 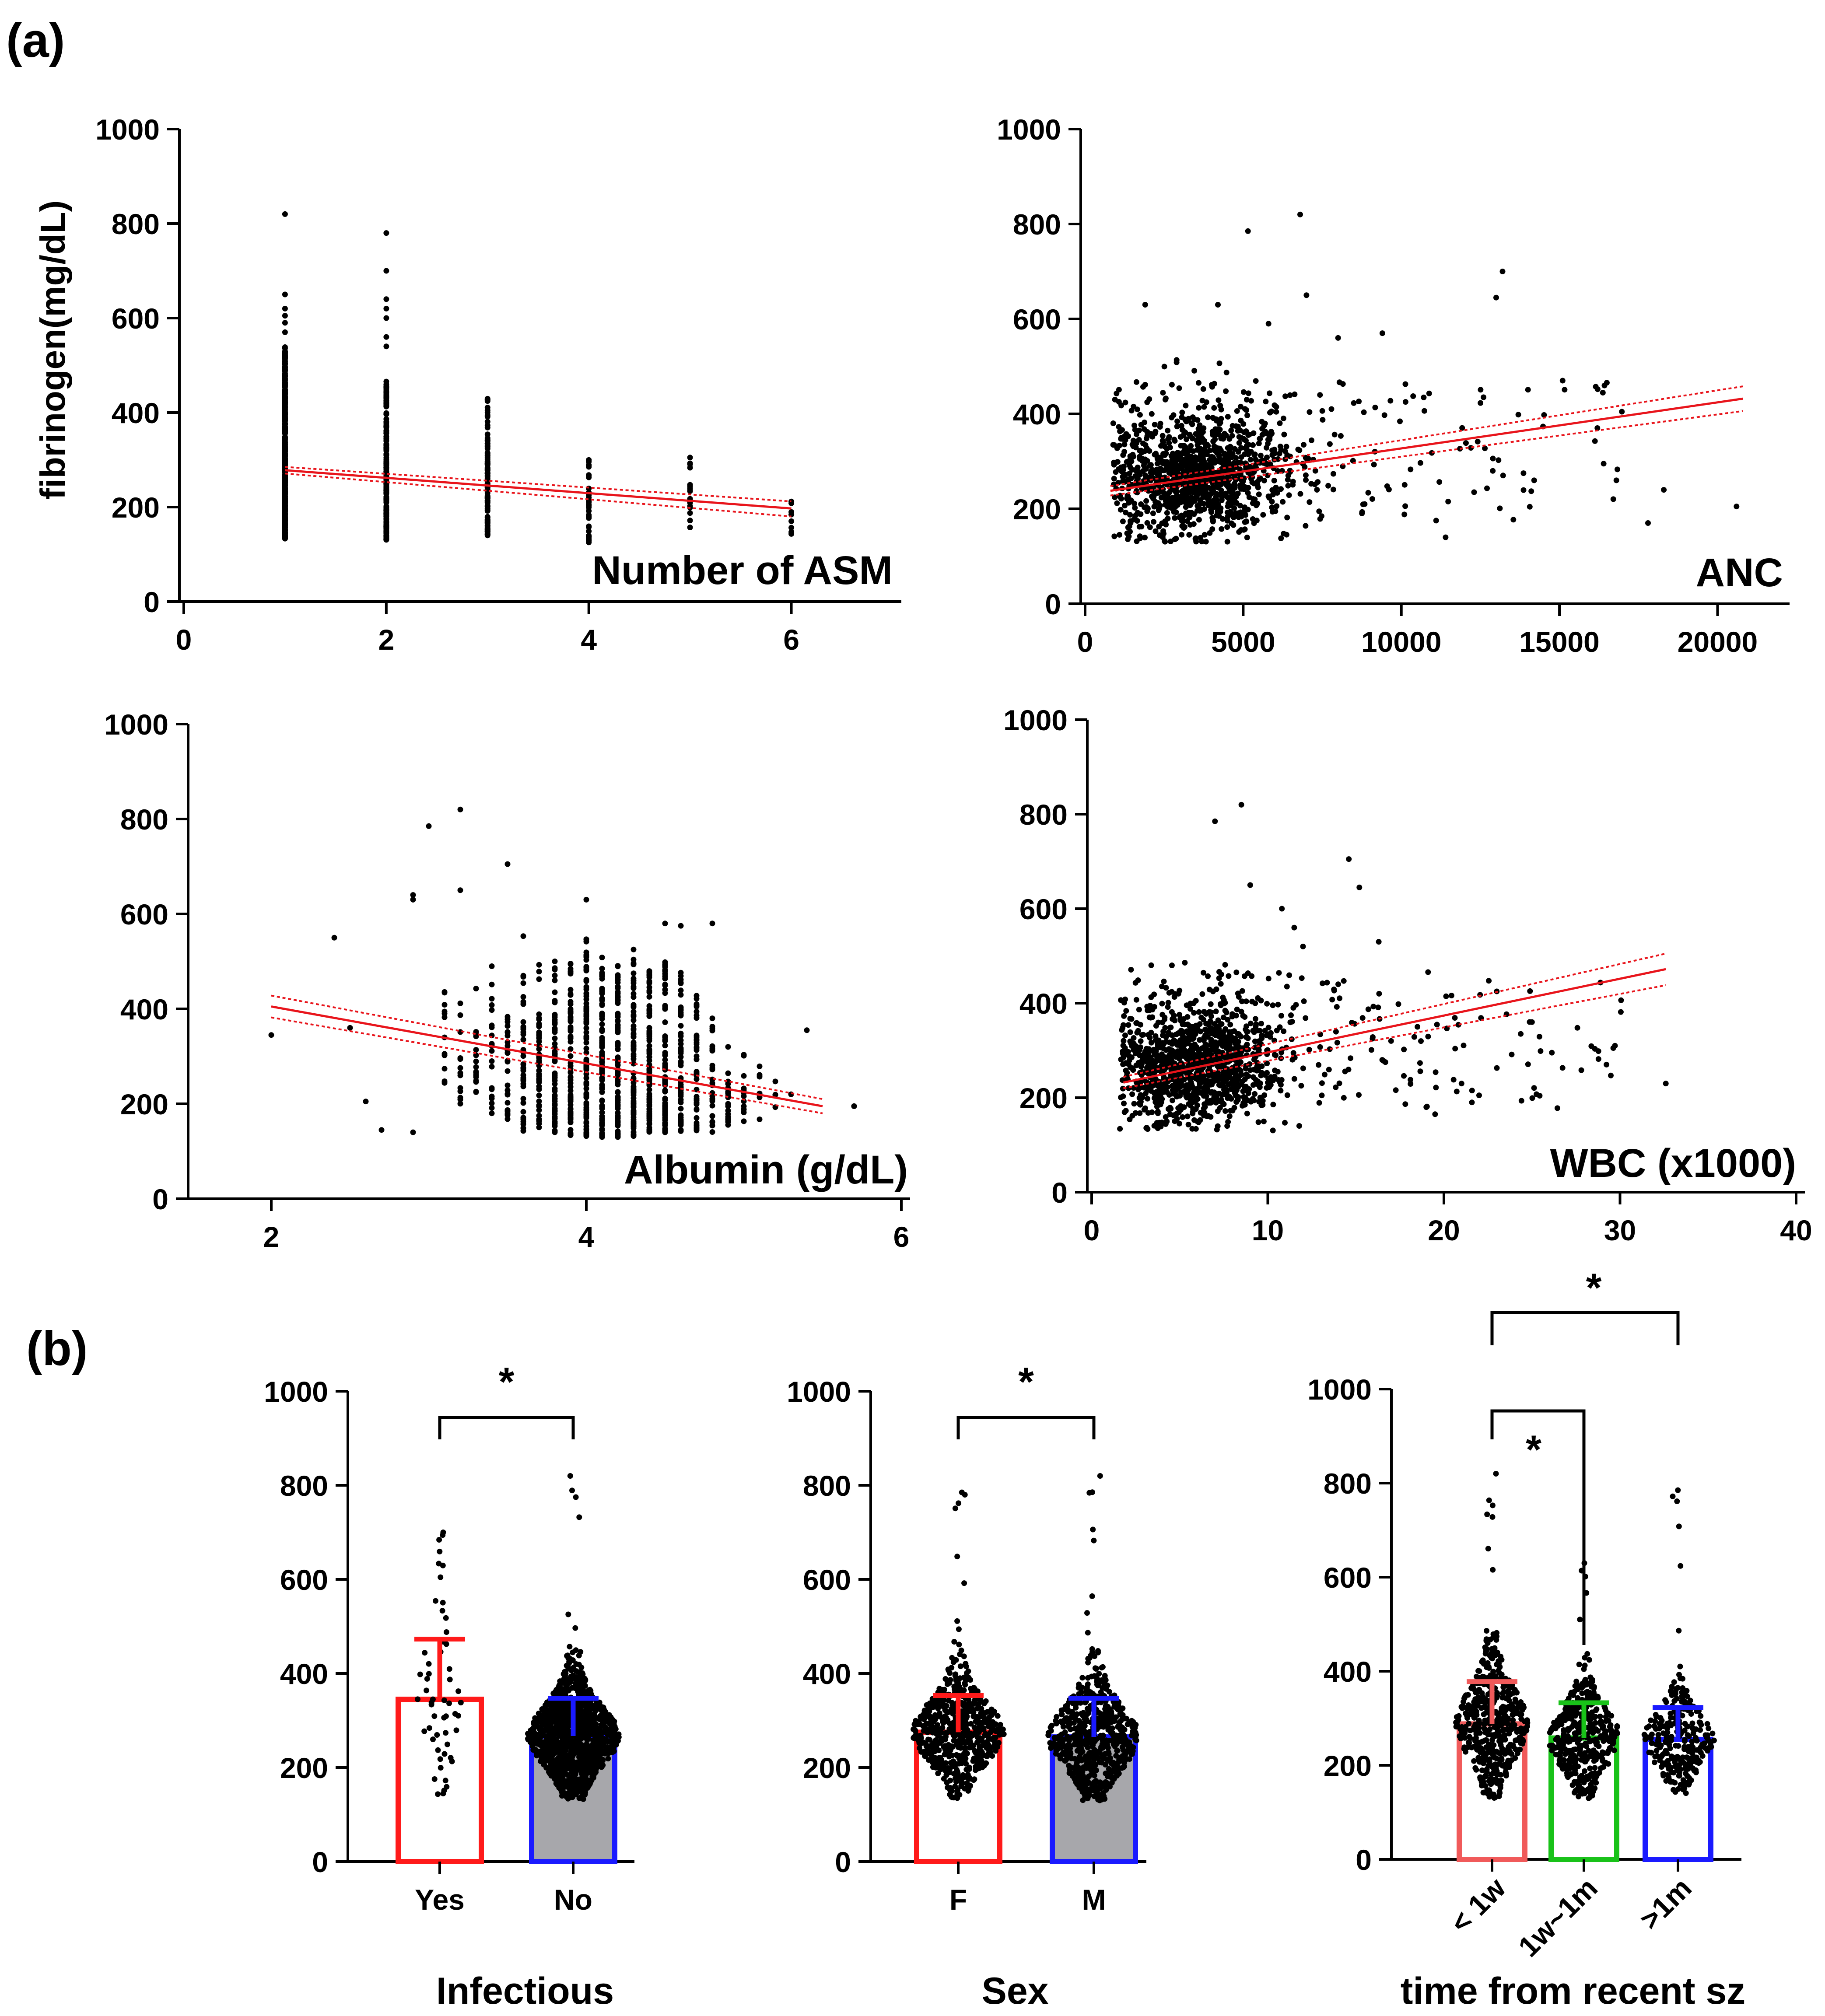 What do you see at coordinates (144, 1009) in the screenshot?
I see `y-tick-label: 400` at bounding box center [144, 1009].